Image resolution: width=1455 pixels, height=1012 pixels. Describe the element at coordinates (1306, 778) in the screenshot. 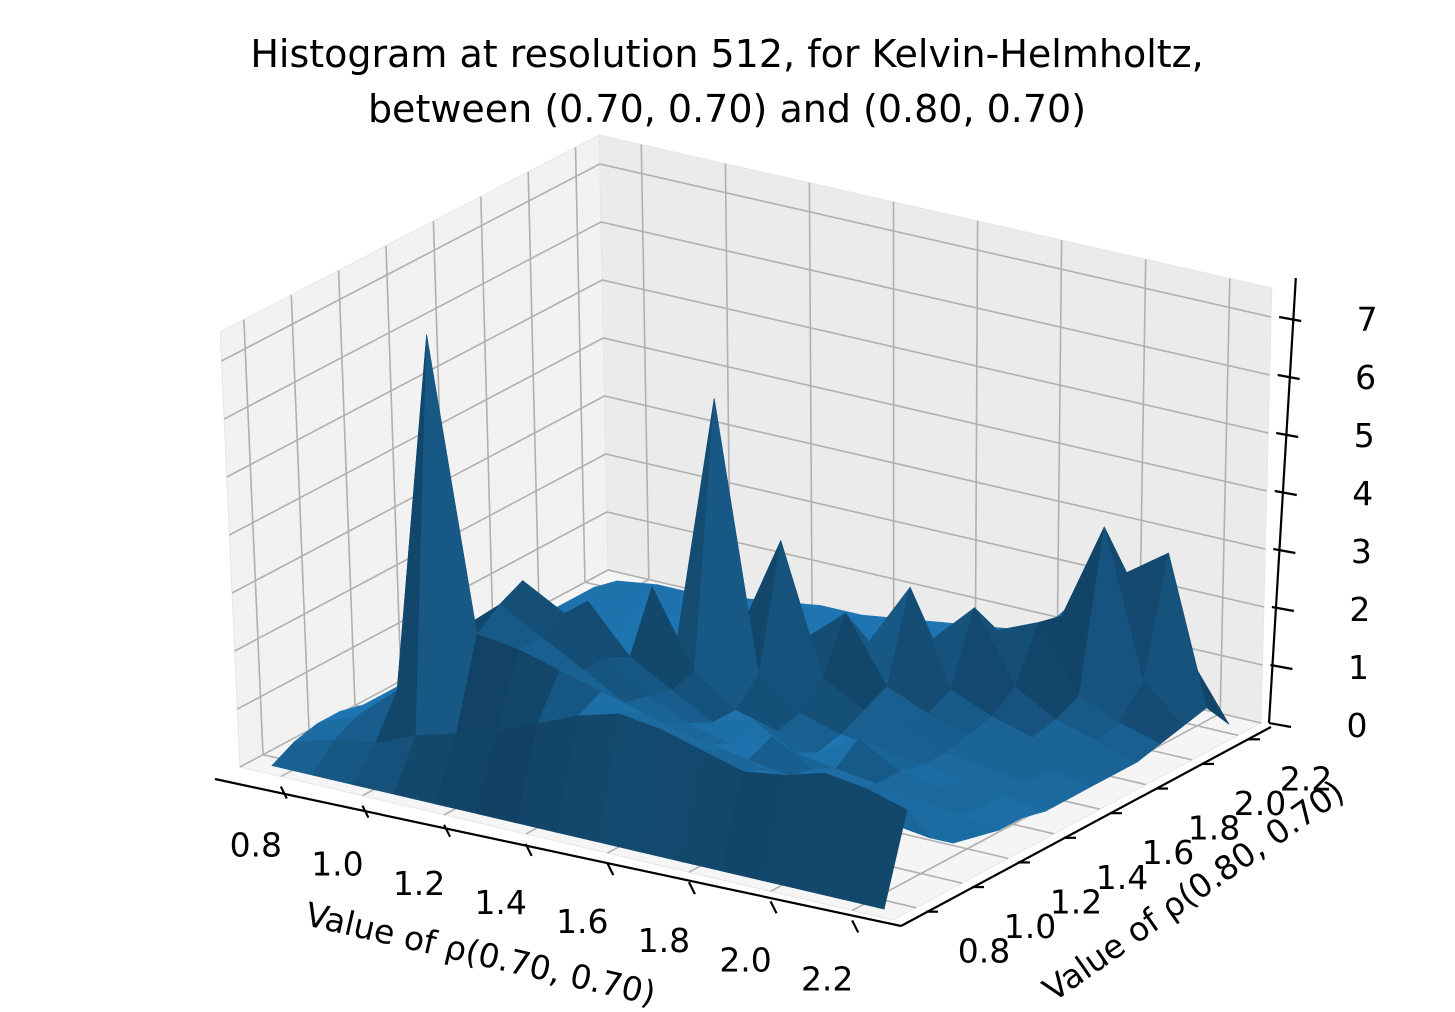

I see `y-tick-label: 2.2` at that location.